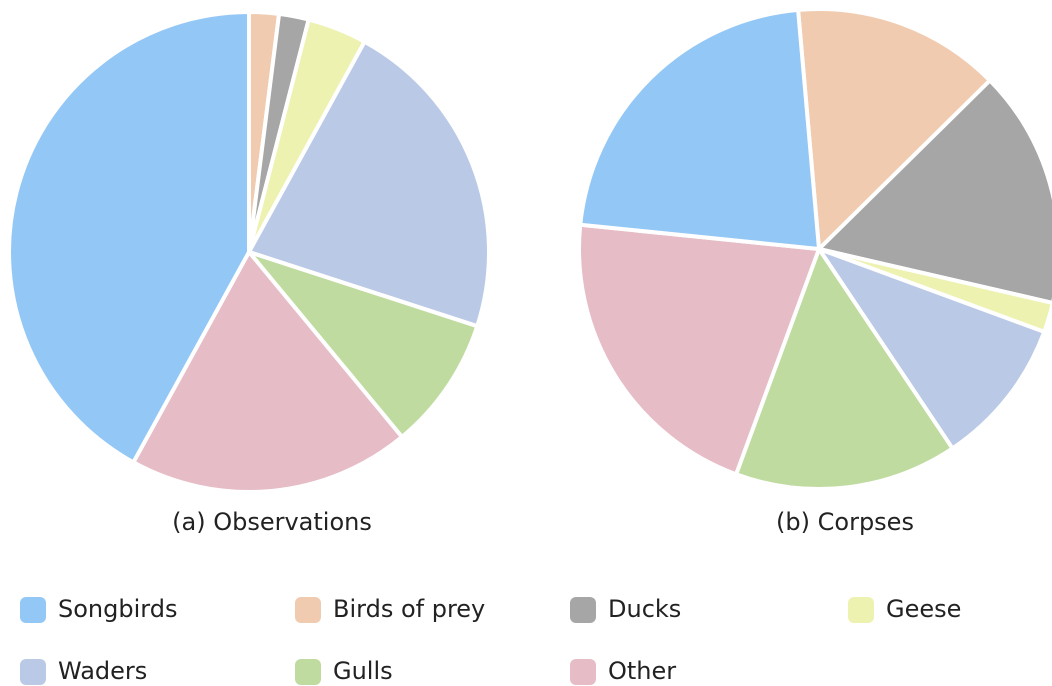 Image resolution: width=1052 pixels, height=686 pixels. What do you see at coordinates (102, 671) in the screenshot?
I see `legend-label: Waders` at bounding box center [102, 671].